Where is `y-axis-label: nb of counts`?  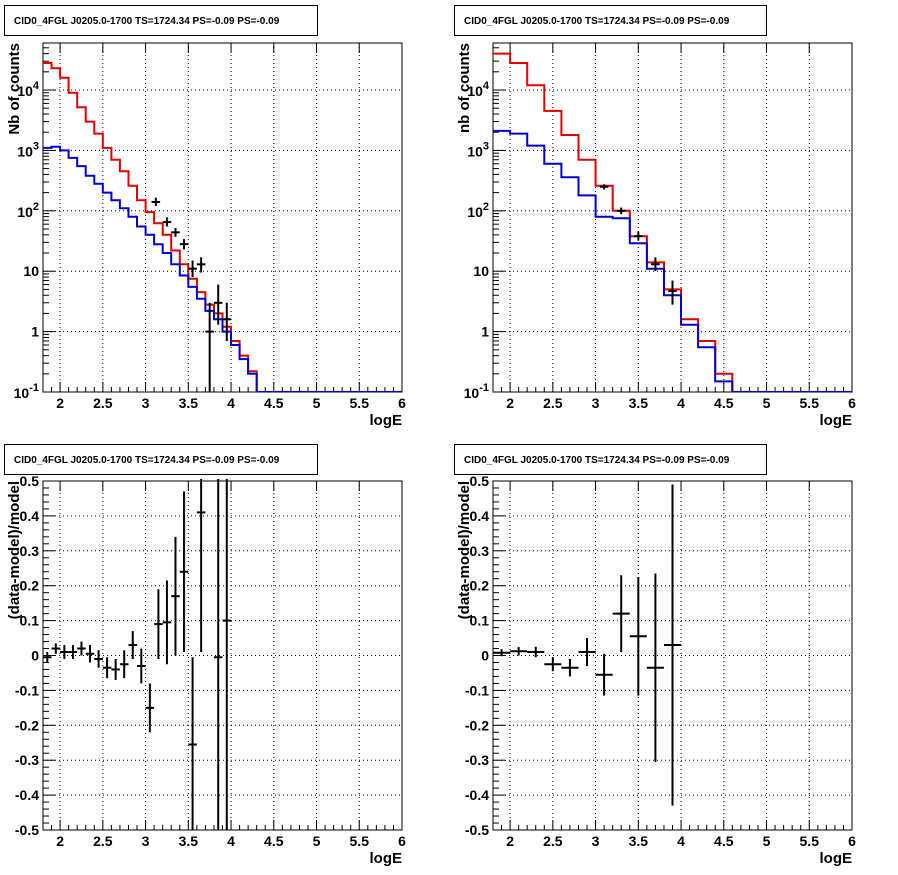 y-axis-label: nb of counts is located at coordinates (464, 88).